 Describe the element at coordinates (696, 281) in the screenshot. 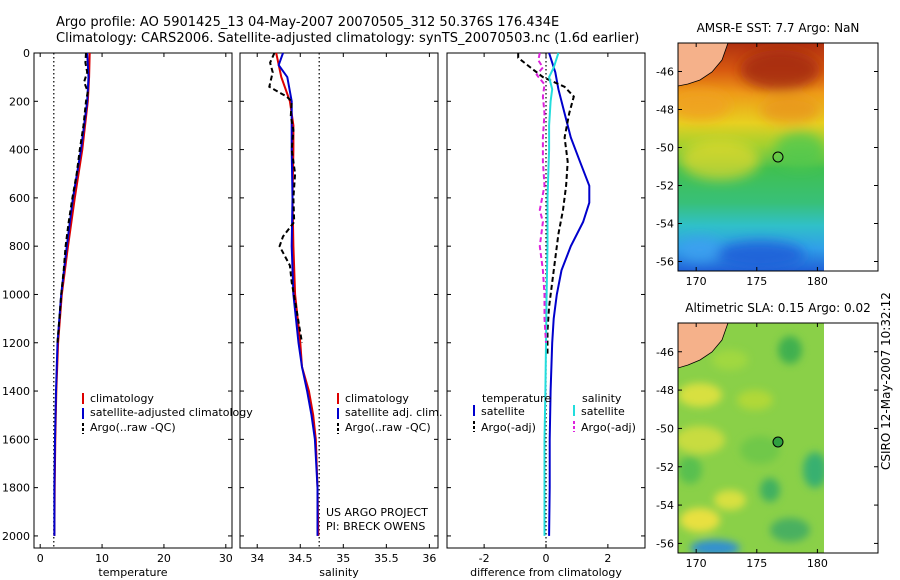

I see `sst-xtick-label: 170` at that location.